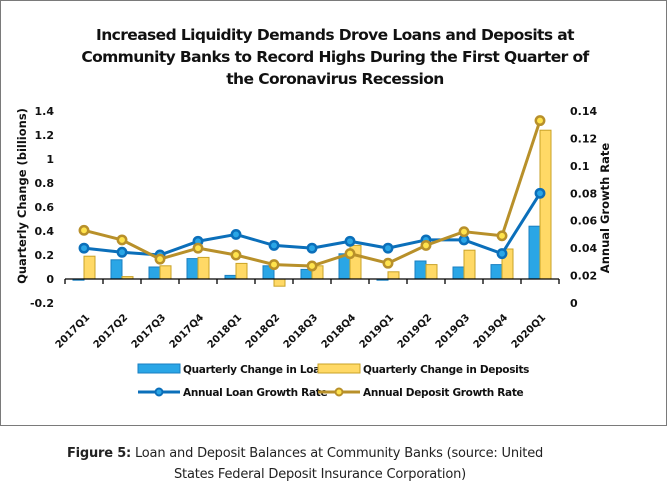  I want to click on legend-label-deposit-growth: Annual Deposit Growth Rate, so click(443, 393).